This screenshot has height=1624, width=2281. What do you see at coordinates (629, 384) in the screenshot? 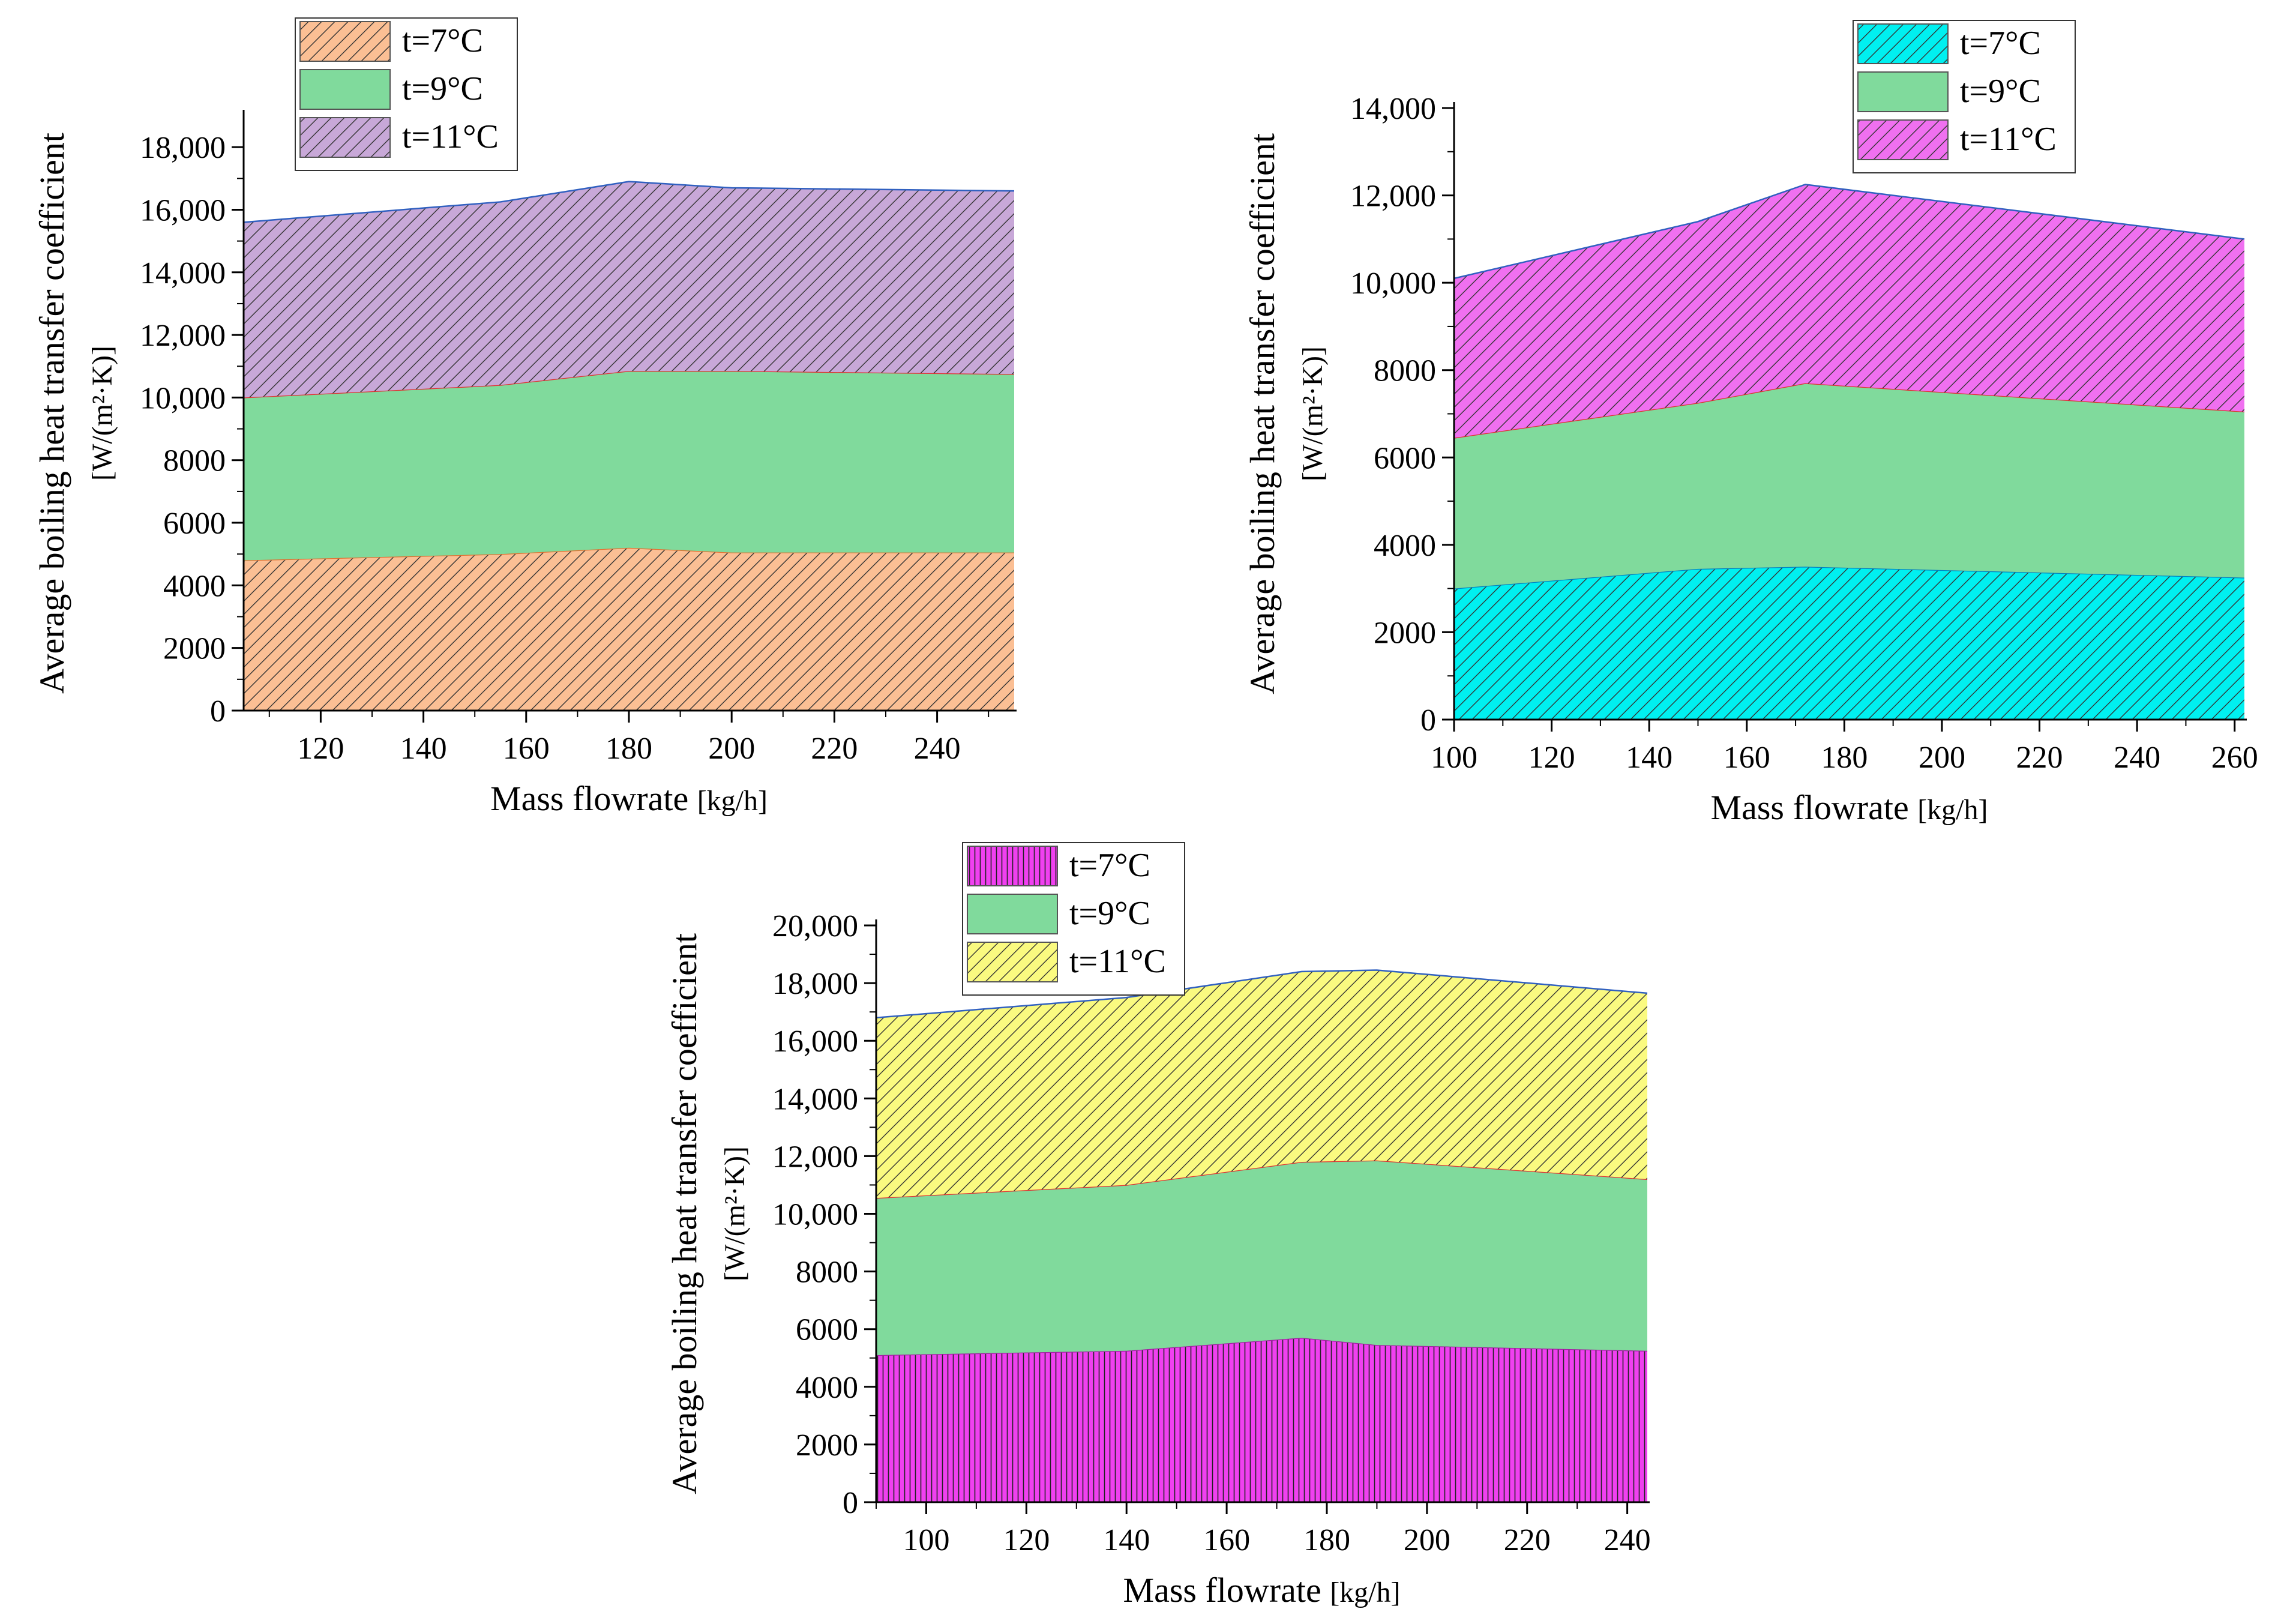
I see `area-edge-t=9°C` at bounding box center [629, 384].